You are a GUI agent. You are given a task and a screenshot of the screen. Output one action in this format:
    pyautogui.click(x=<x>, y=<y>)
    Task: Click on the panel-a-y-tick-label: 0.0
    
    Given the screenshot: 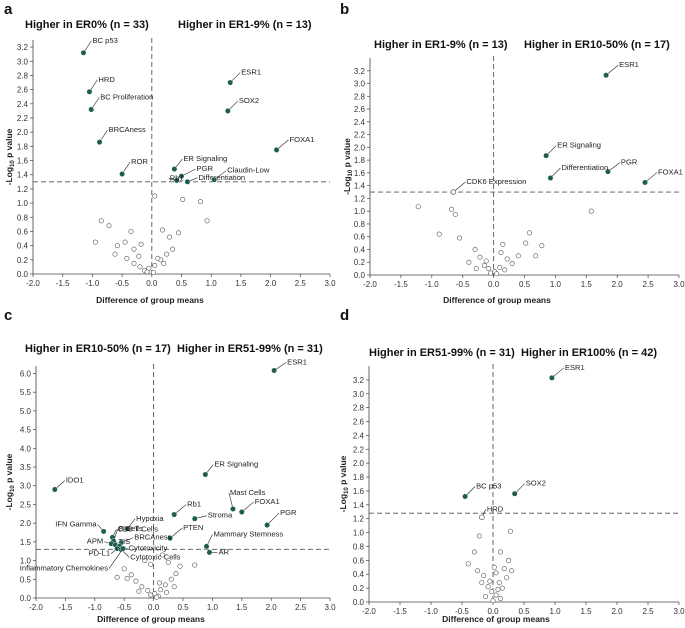 What is the action you would take?
    pyautogui.click(x=23, y=274)
    